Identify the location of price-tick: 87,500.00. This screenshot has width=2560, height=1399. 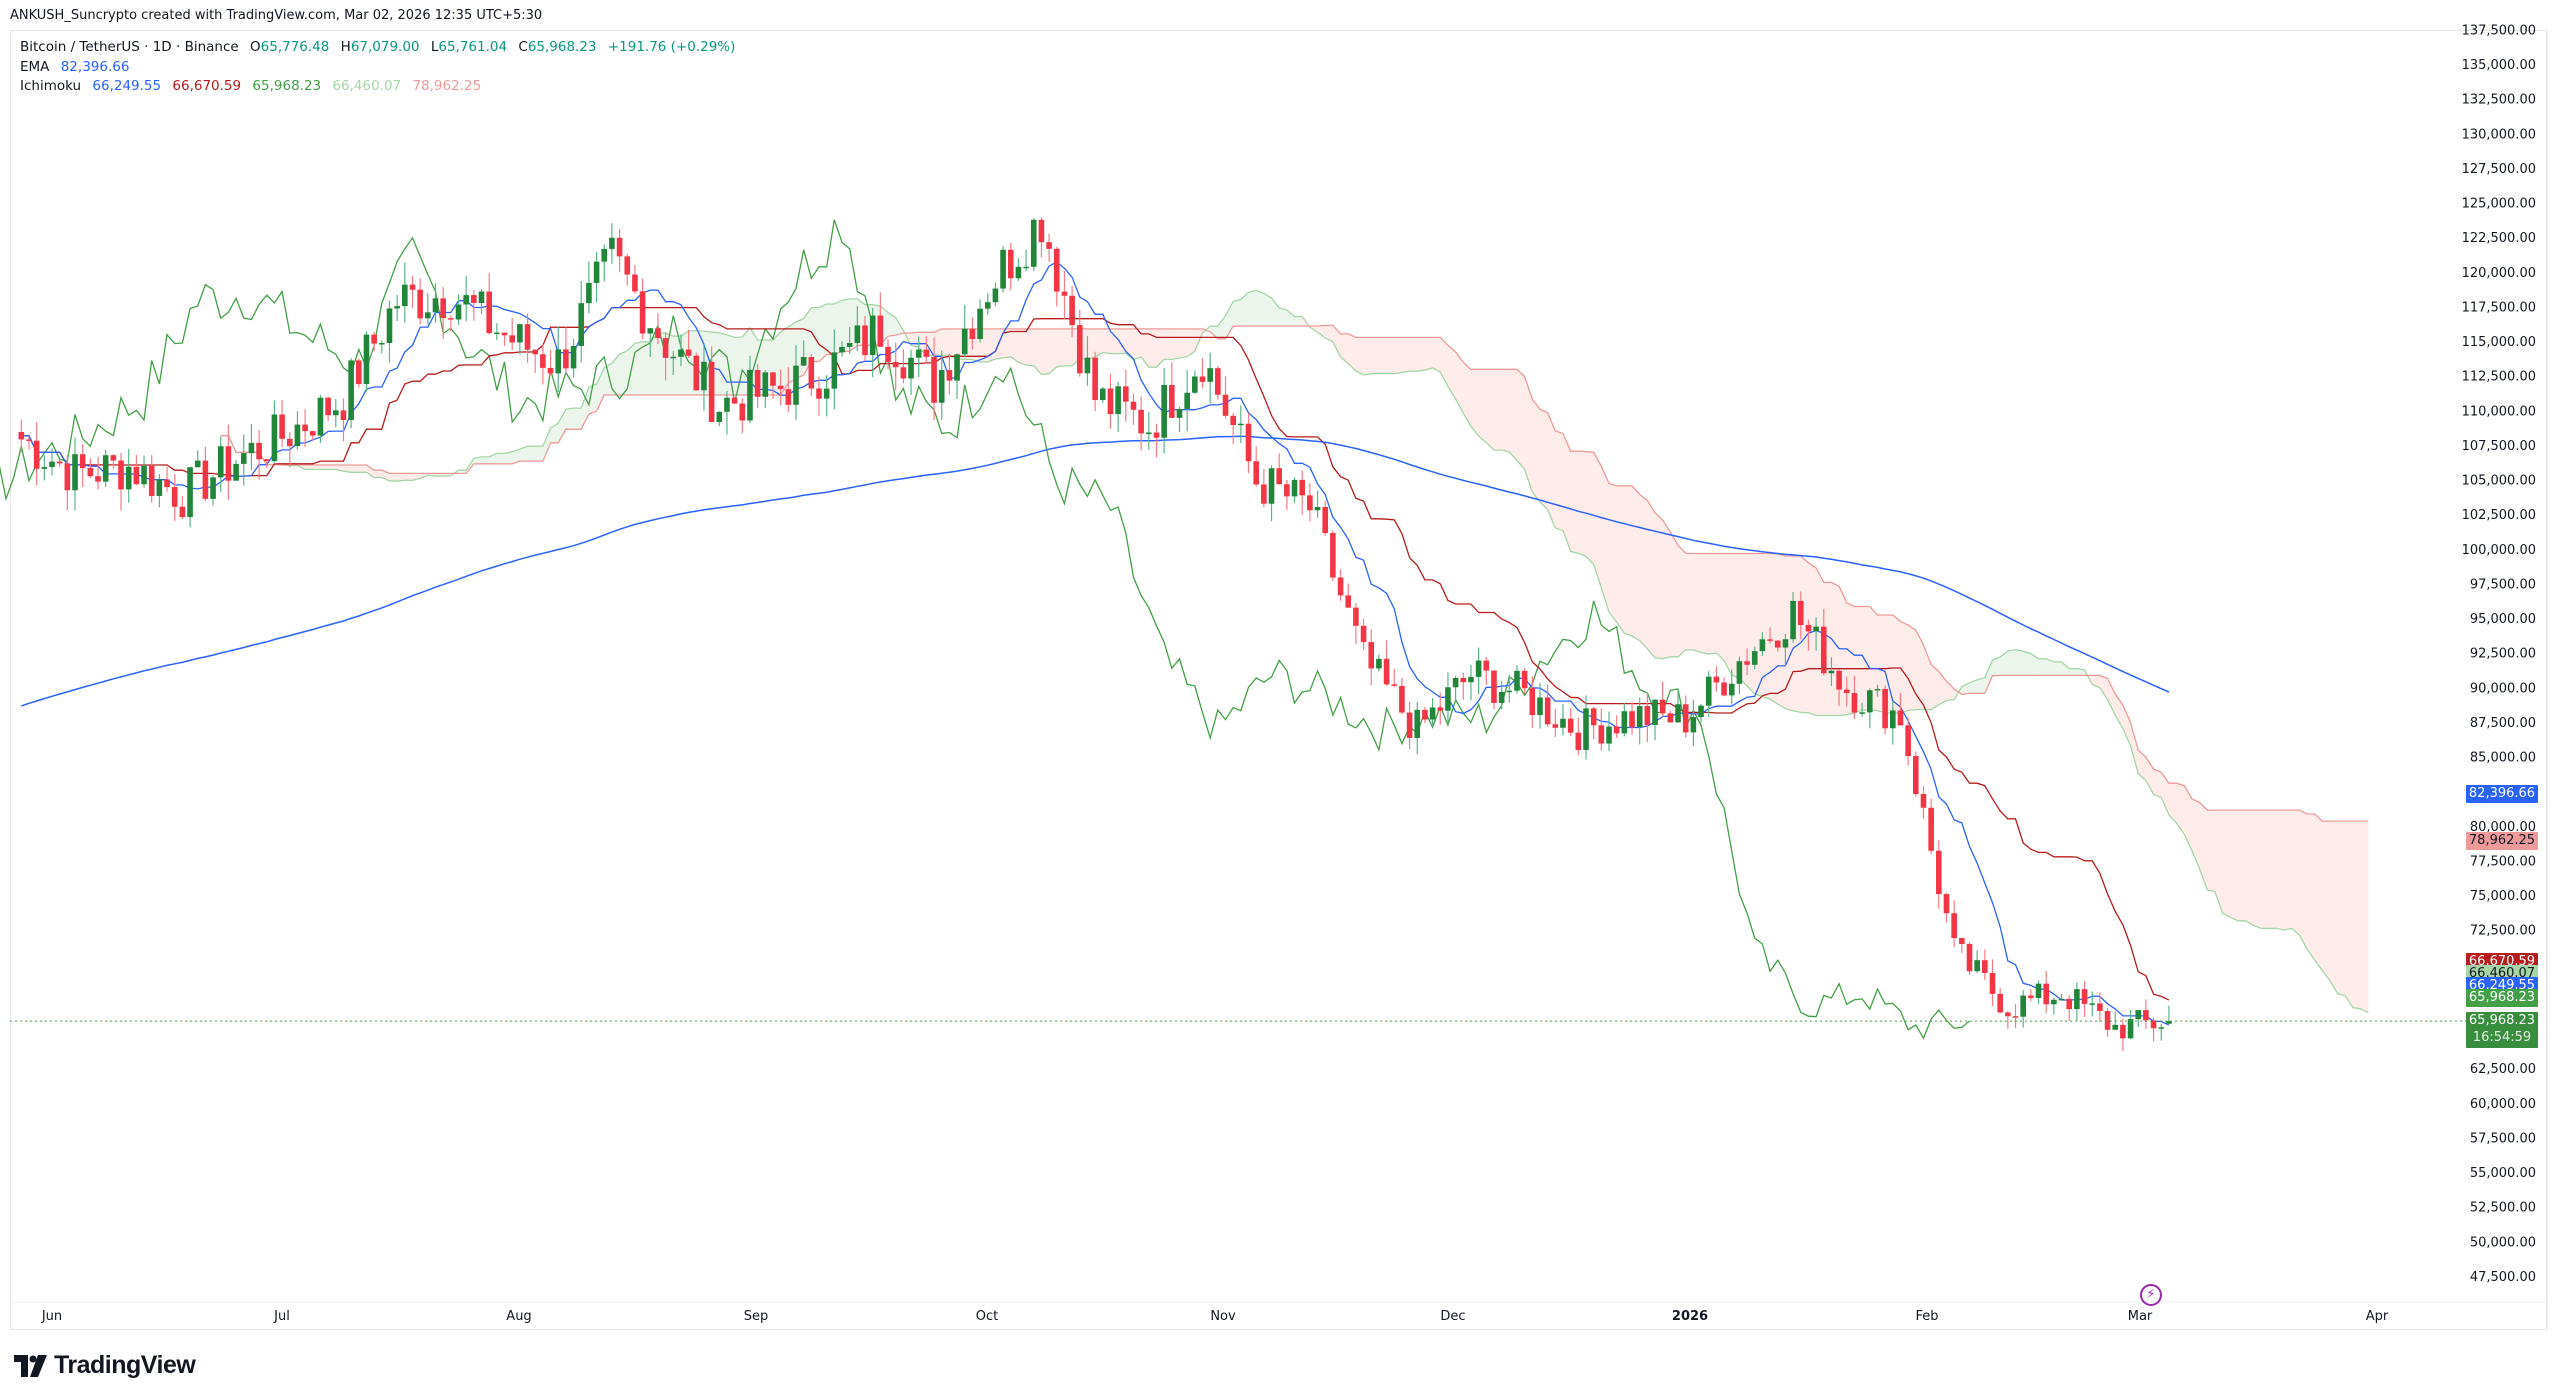
(2503, 723).